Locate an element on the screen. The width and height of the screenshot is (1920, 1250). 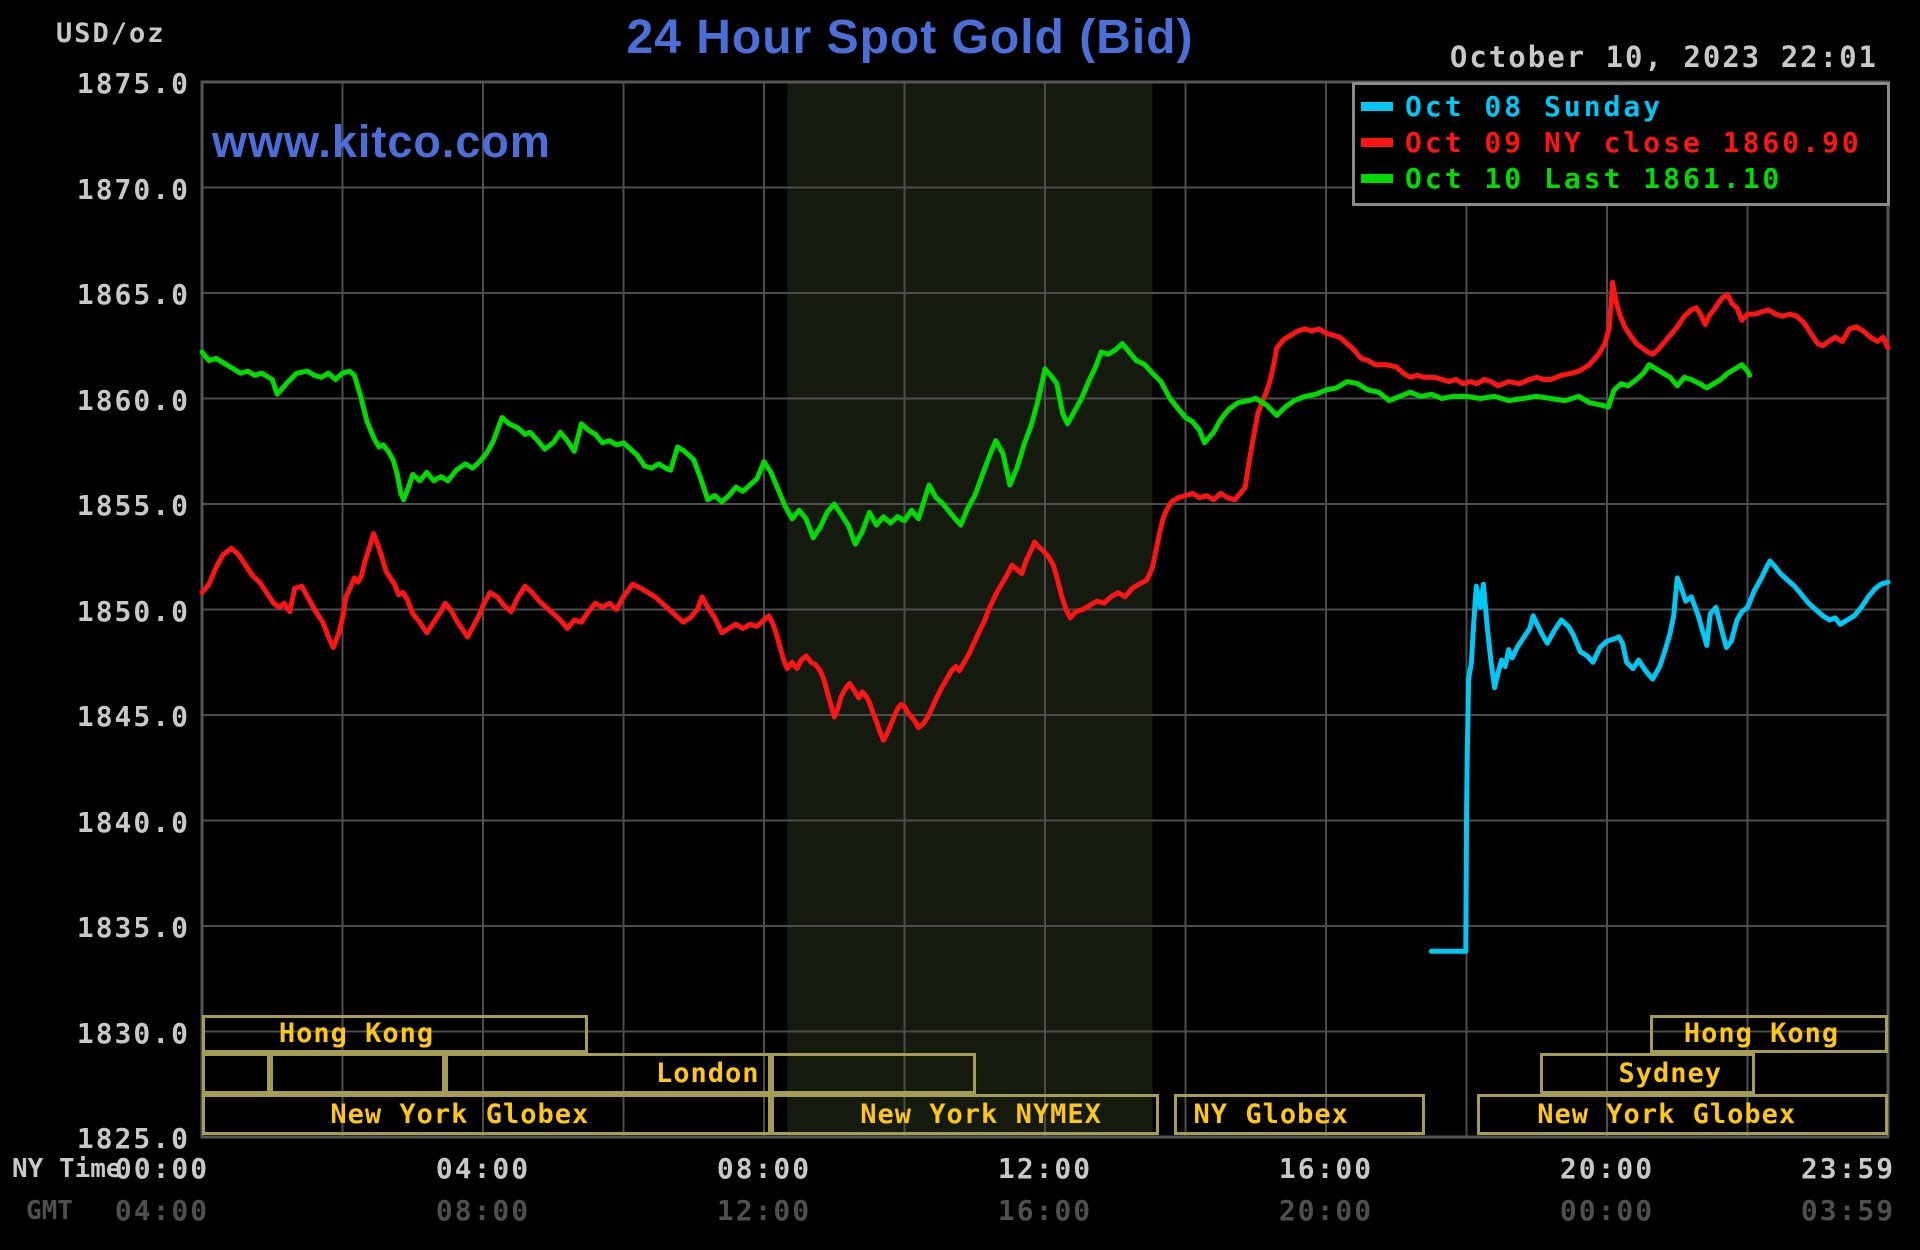
session-box-sydney is located at coordinates (1647, 1073).